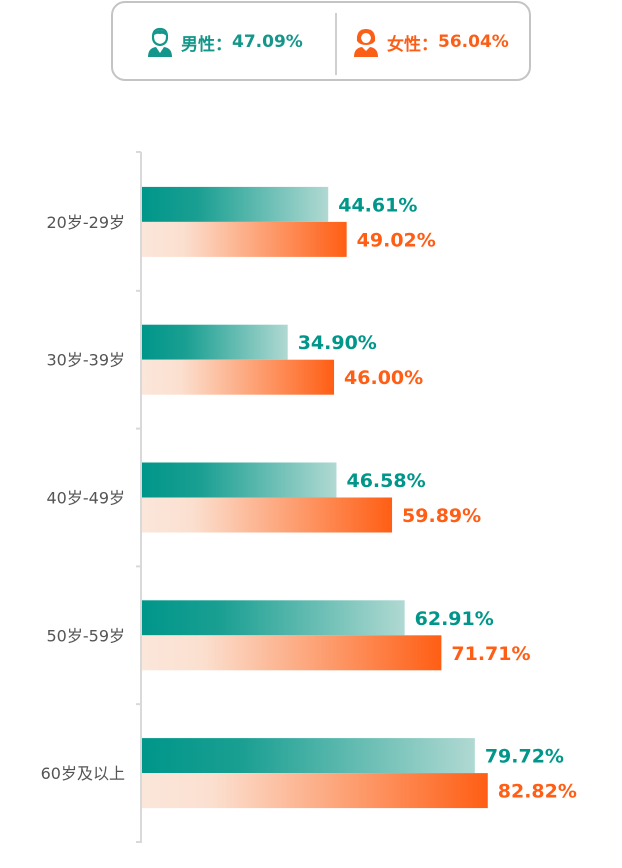 The height and width of the screenshot is (868, 622). Describe the element at coordinates (377, 205) in the screenshot. I see `data-label-male: 44.61%` at that location.